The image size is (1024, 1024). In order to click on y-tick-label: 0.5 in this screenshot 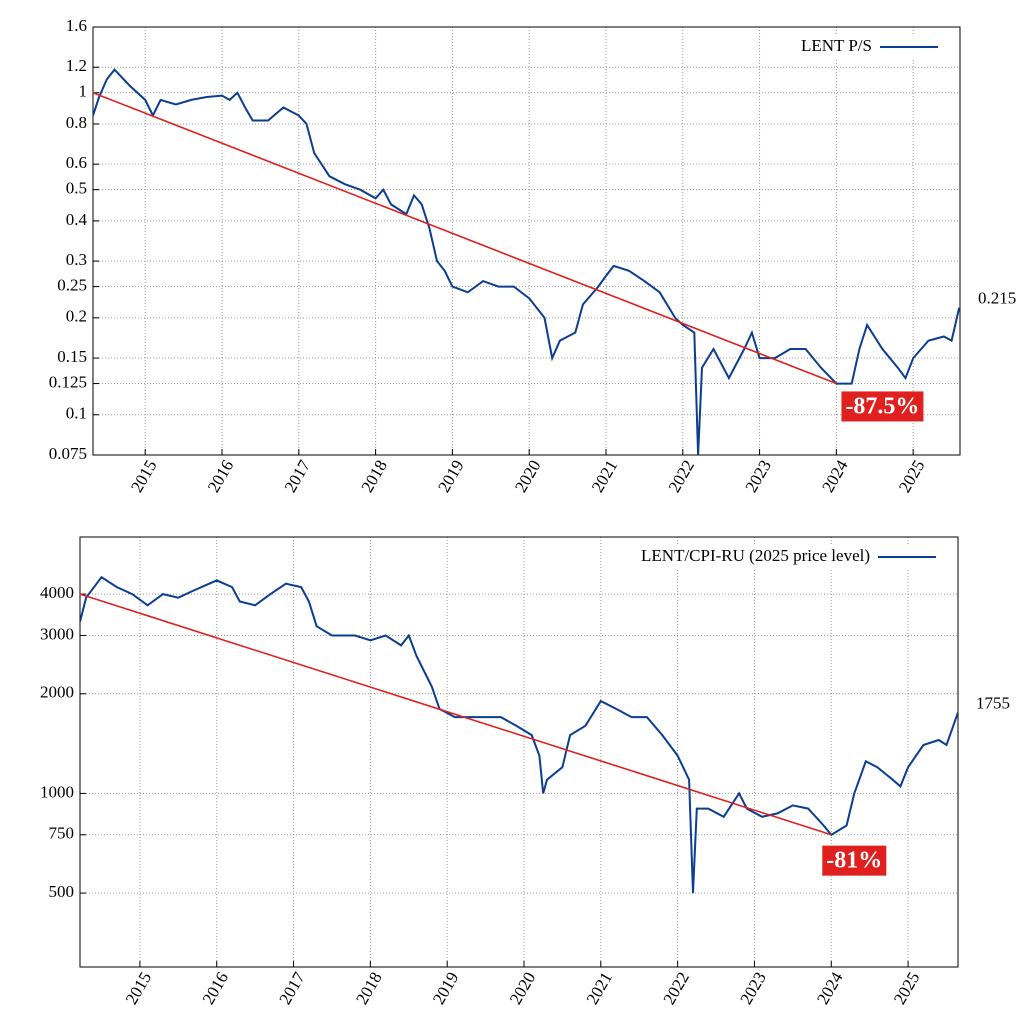, I will do `click(76, 188)`.